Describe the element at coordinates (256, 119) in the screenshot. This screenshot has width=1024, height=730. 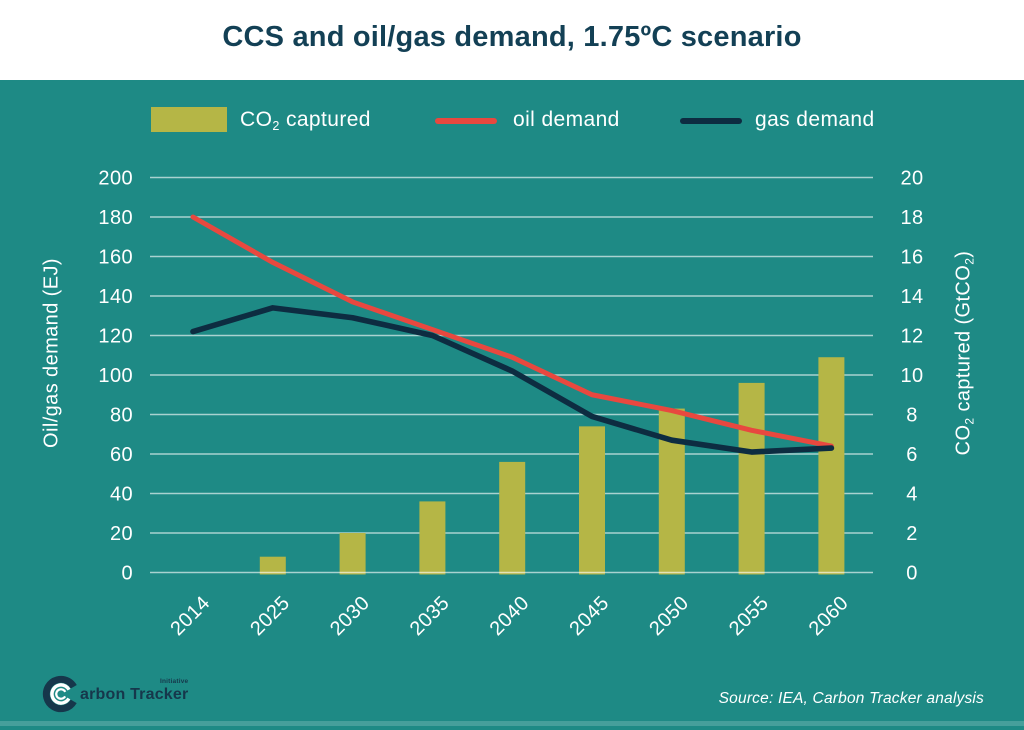
I see `legend-co2-text: CO` at that location.